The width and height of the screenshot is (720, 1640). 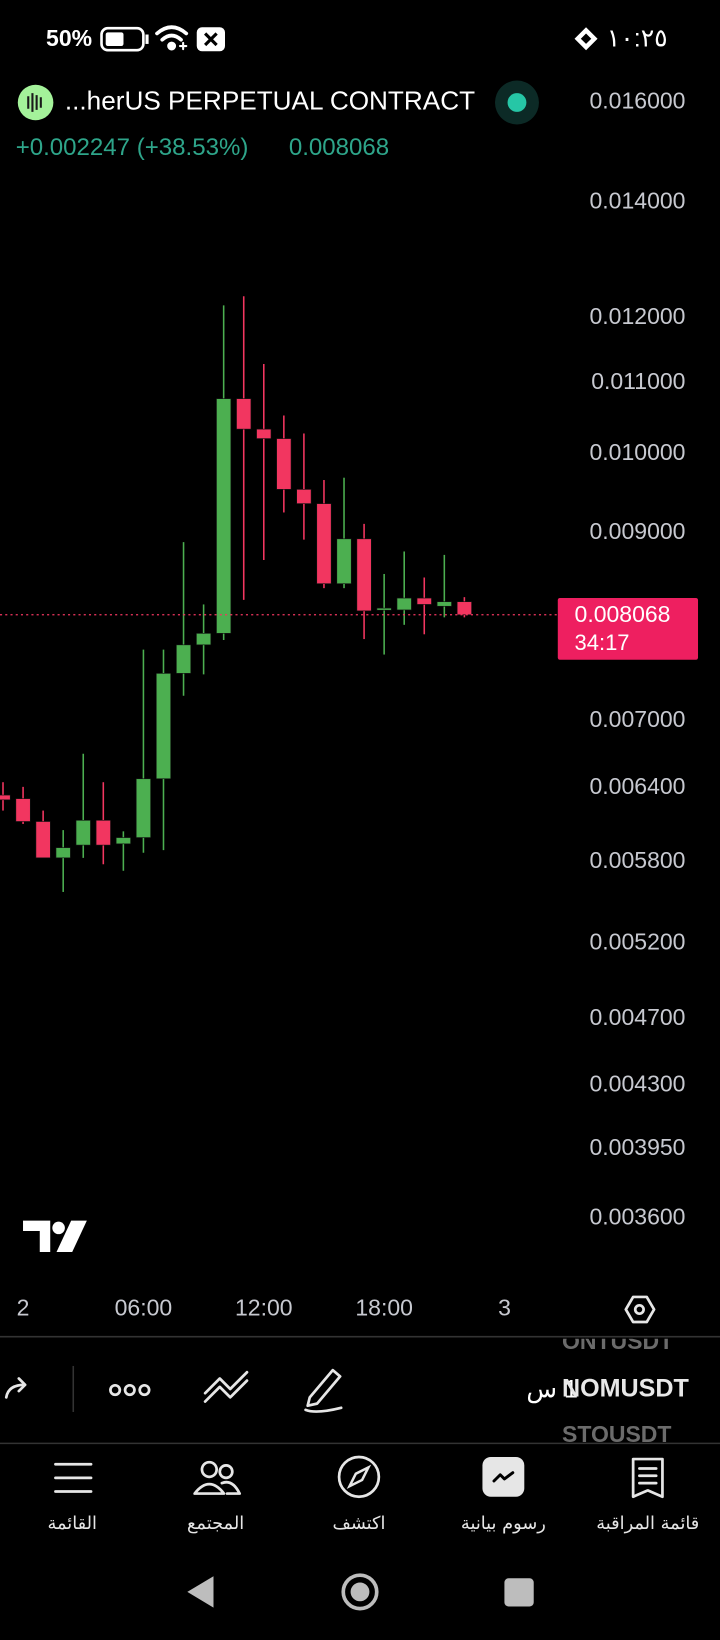 What do you see at coordinates (504, 1308) in the screenshot?
I see `x-tick-label: 3` at bounding box center [504, 1308].